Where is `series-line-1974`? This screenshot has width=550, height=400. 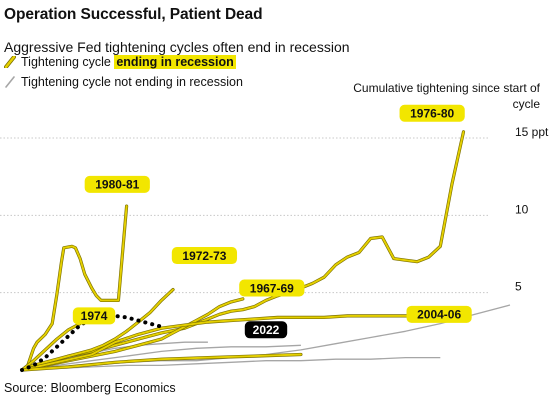
series-line-1974 is located at coordinates (51, 346).